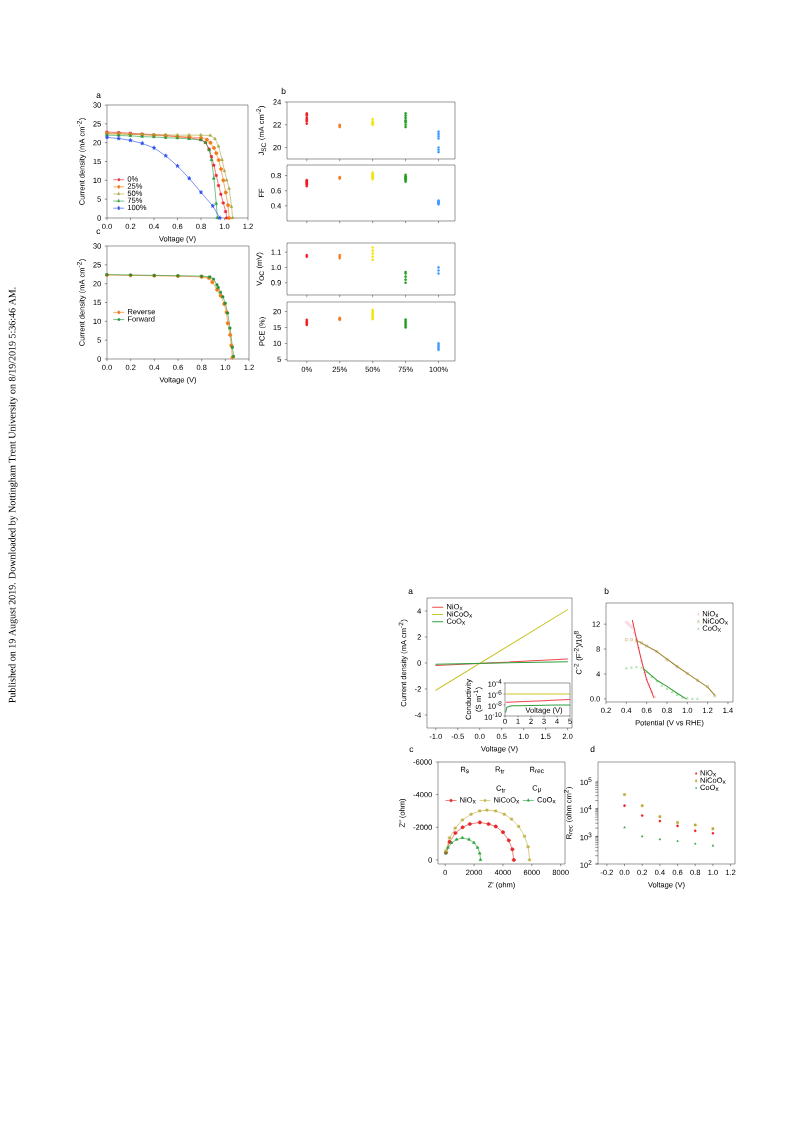  I want to click on text: Published on 19 August 2019. Downloaded by Nottingham Trent University on 8/19/2019 5:36:46 AM., so click(13, 495).